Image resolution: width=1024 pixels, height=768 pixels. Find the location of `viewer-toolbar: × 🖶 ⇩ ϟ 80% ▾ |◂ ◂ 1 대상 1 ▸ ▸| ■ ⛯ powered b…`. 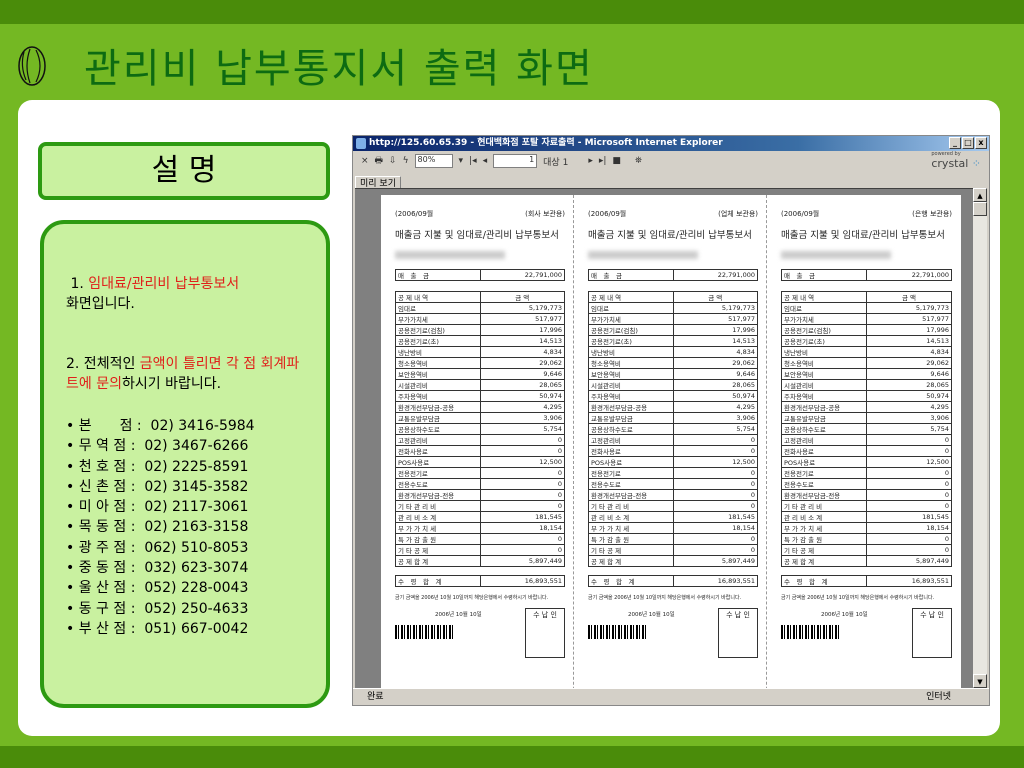

viewer-toolbar: × 🖶 ⇩ ϟ 80% ▾ |◂ ◂ 1 대상 1 ▸ ▸| ■ ⛯ powered b… is located at coordinates (671, 161).